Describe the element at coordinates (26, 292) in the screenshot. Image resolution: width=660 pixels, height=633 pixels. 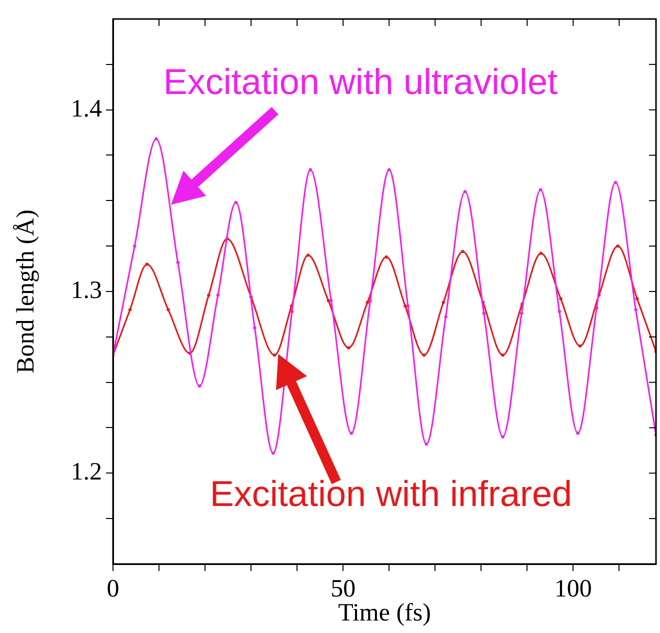
I see `y-axis-title: Bond length (Å)` at that location.